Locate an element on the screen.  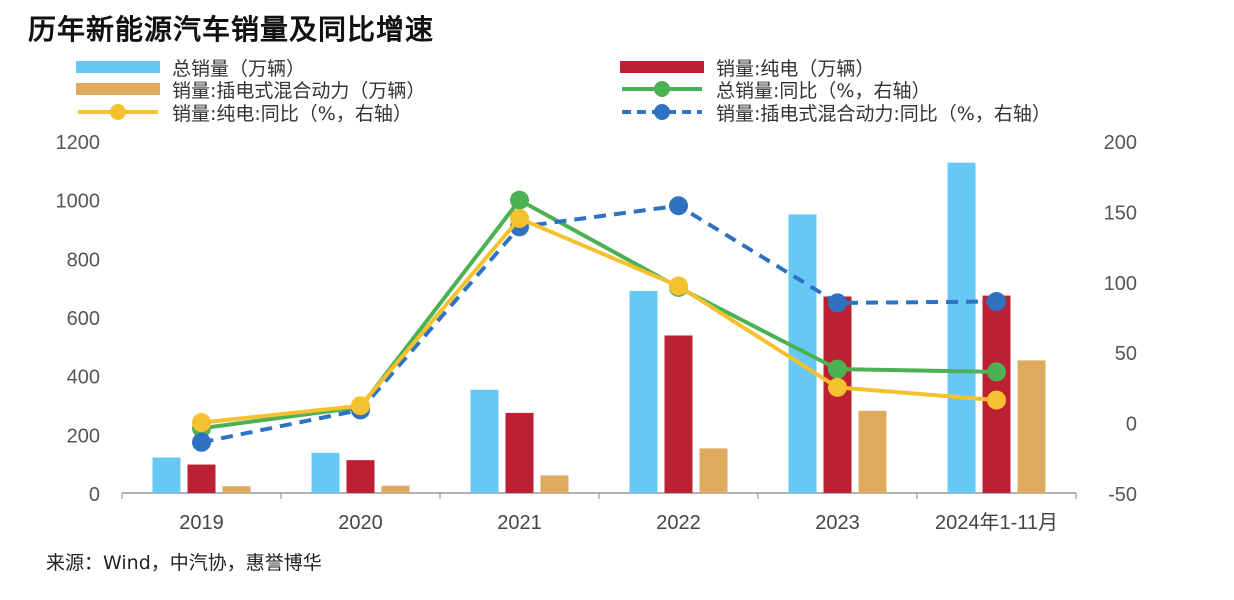
legend-item-phev-sales: 销量:插电式混合动力（万辆） is located at coordinates (251, 89).